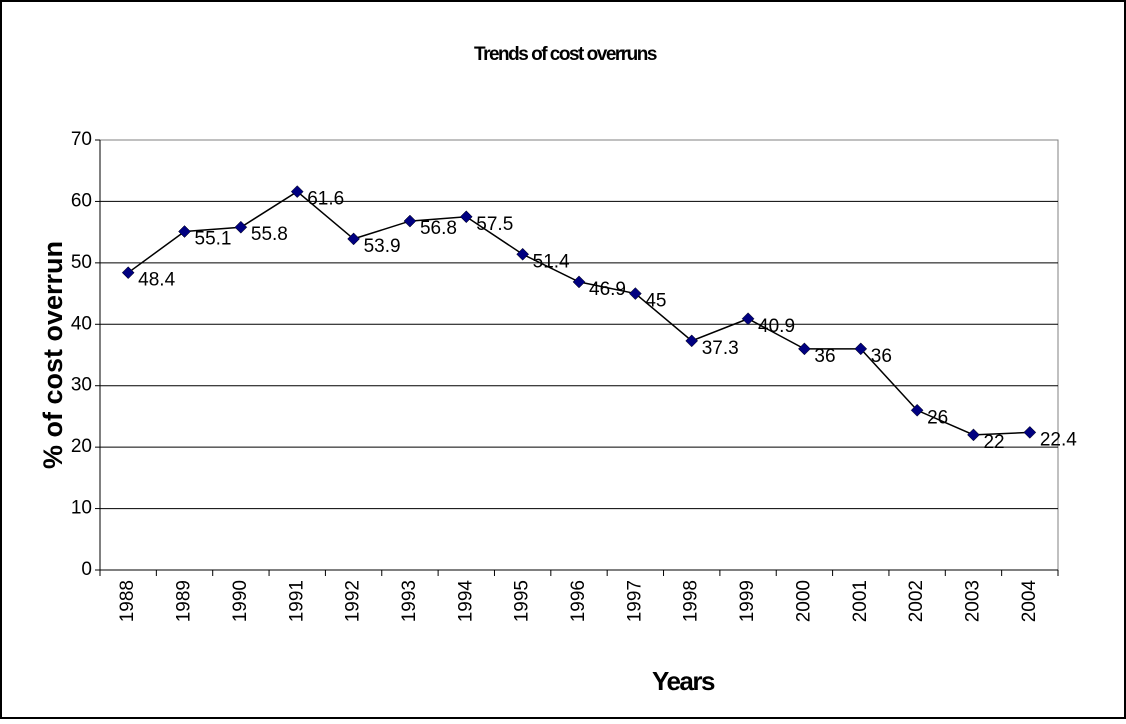 This screenshot has width=1126, height=724. Describe the element at coordinates (269, 234) in the screenshot. I see `data-label: 55.8` at that location.